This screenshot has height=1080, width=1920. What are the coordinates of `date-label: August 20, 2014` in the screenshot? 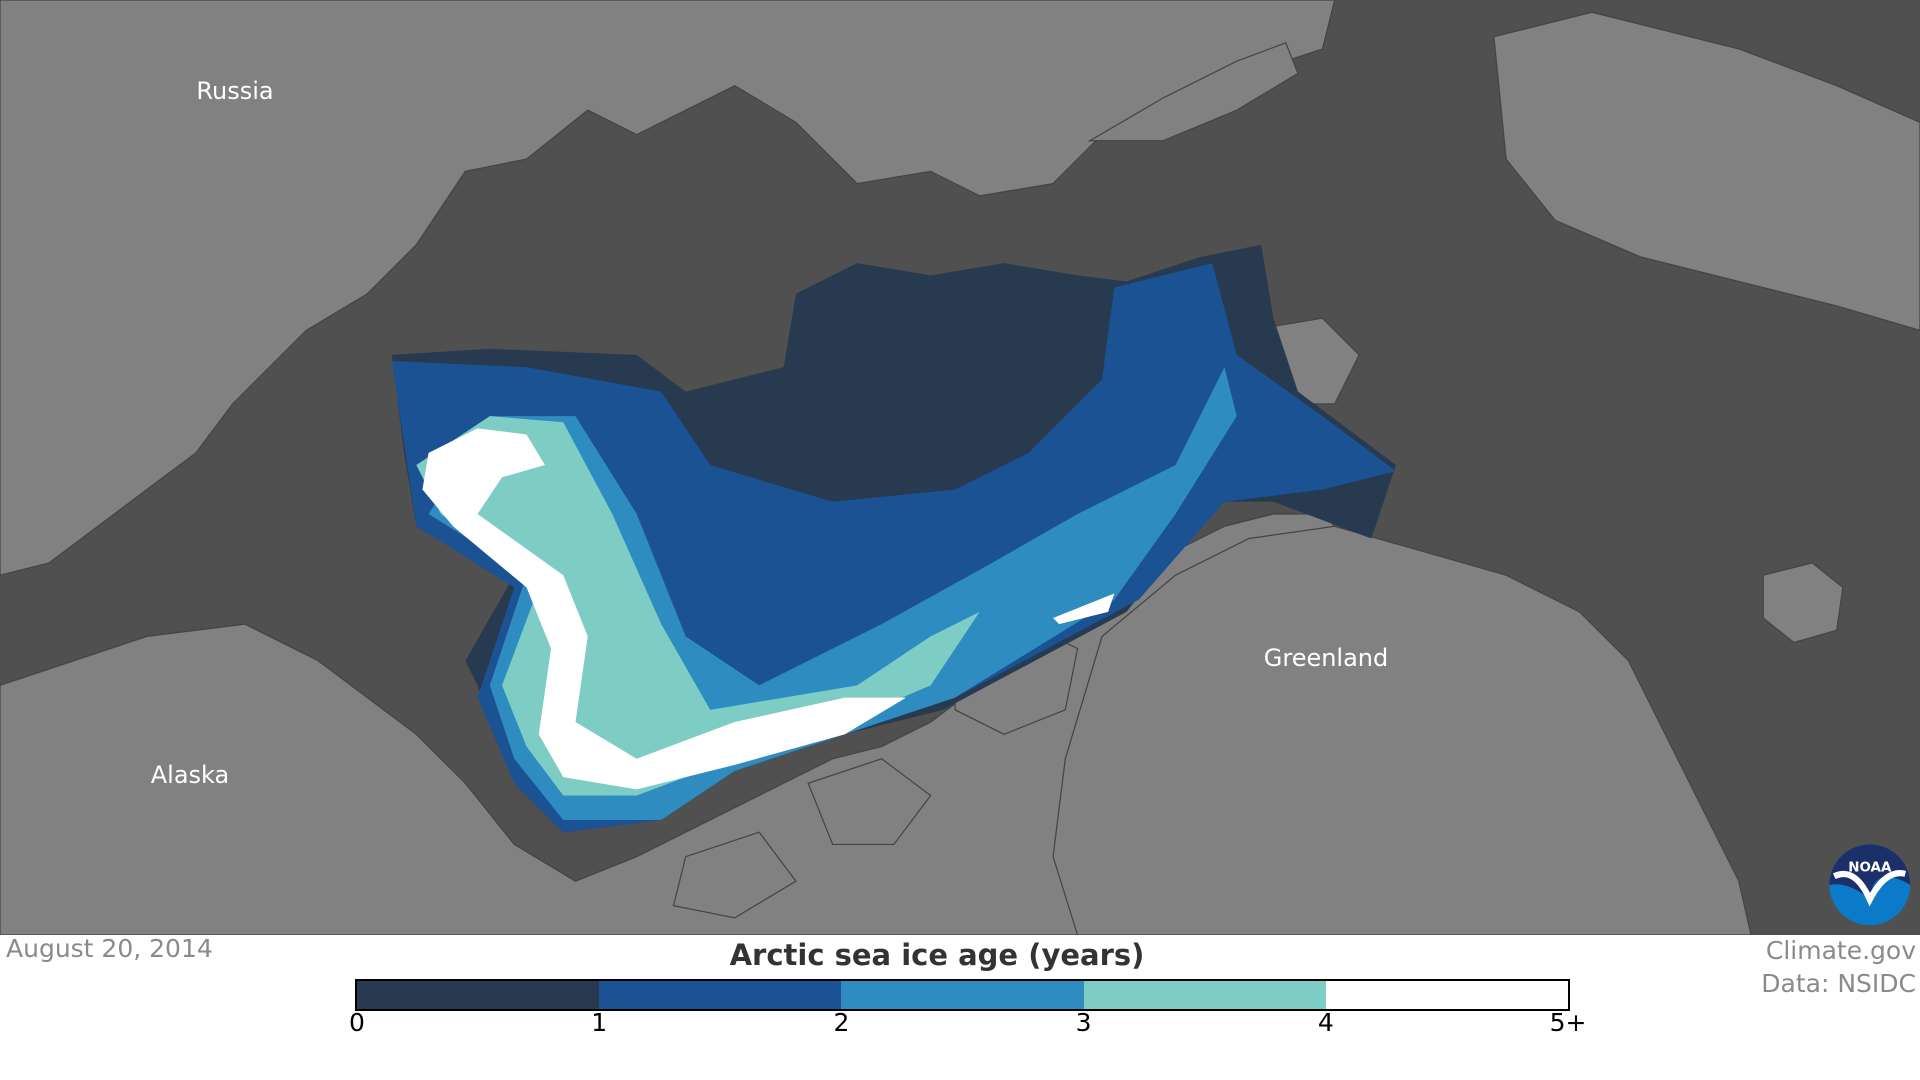 It's located at (109, 948).